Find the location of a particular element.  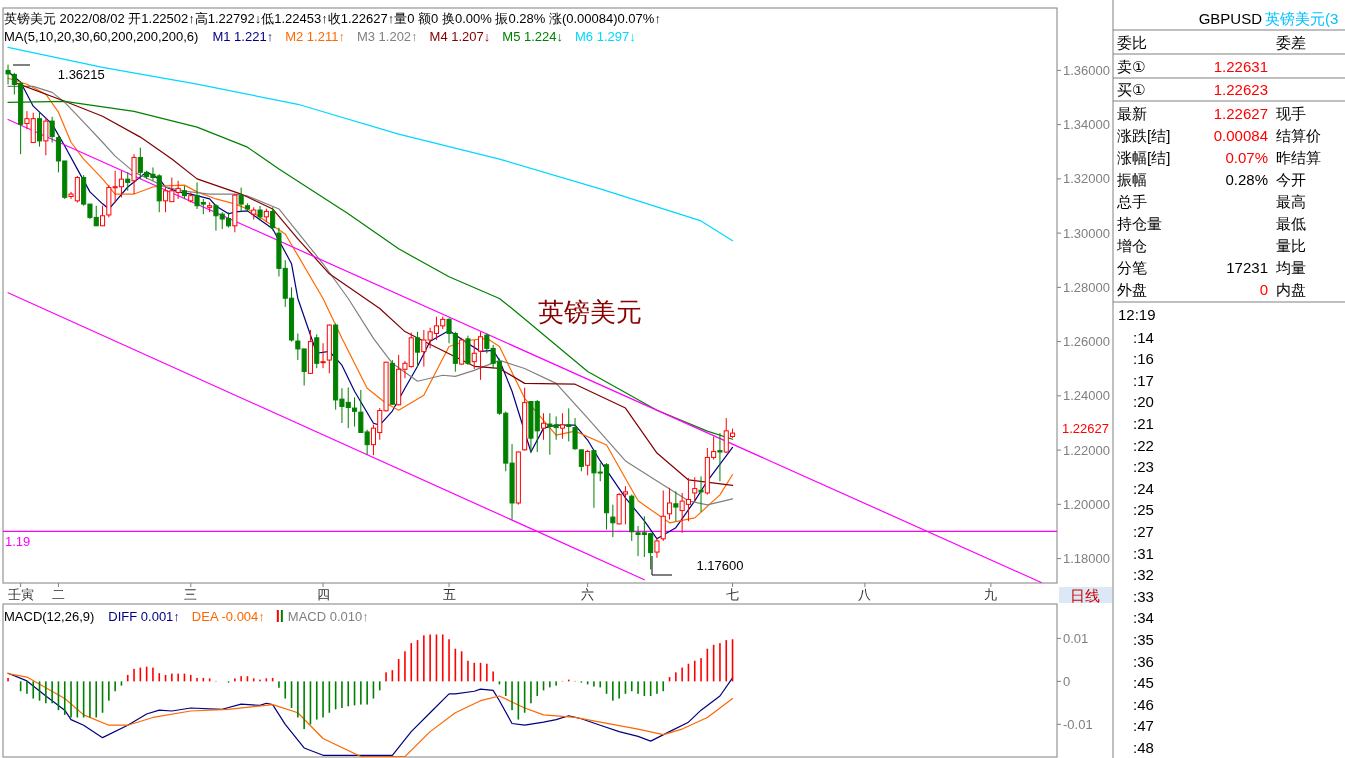

x-tick-label: 五 is located at coordinates (449, 594).